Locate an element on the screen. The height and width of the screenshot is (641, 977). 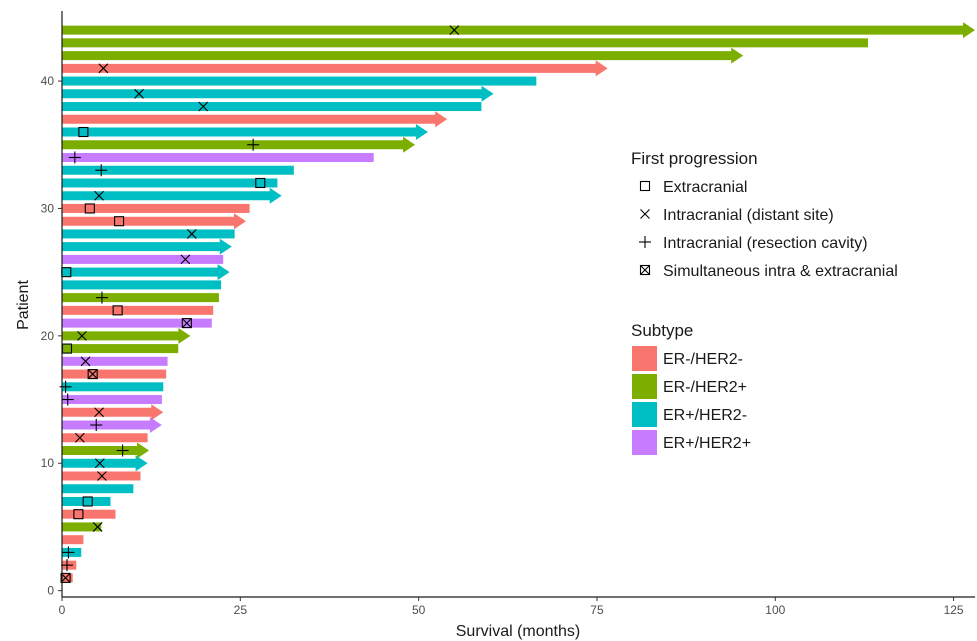
marker-patient-22-square is located at coordinates (117, 310).